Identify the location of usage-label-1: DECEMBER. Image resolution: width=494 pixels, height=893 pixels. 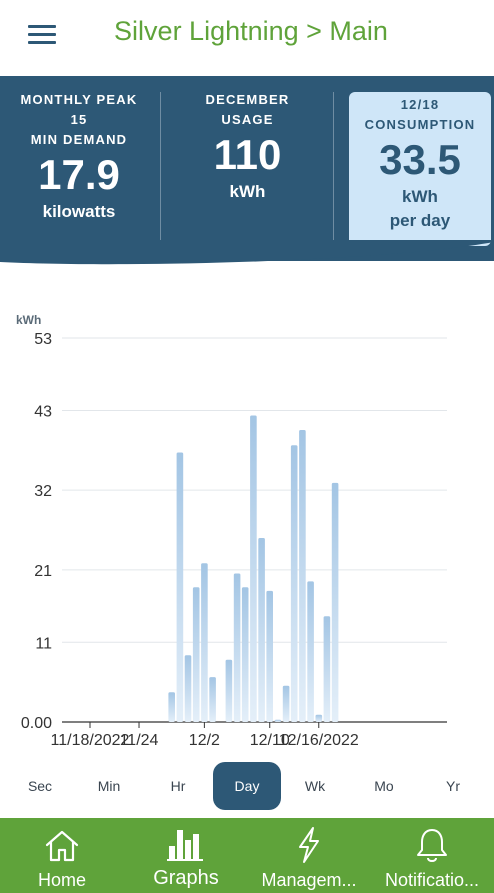
(247, 99).